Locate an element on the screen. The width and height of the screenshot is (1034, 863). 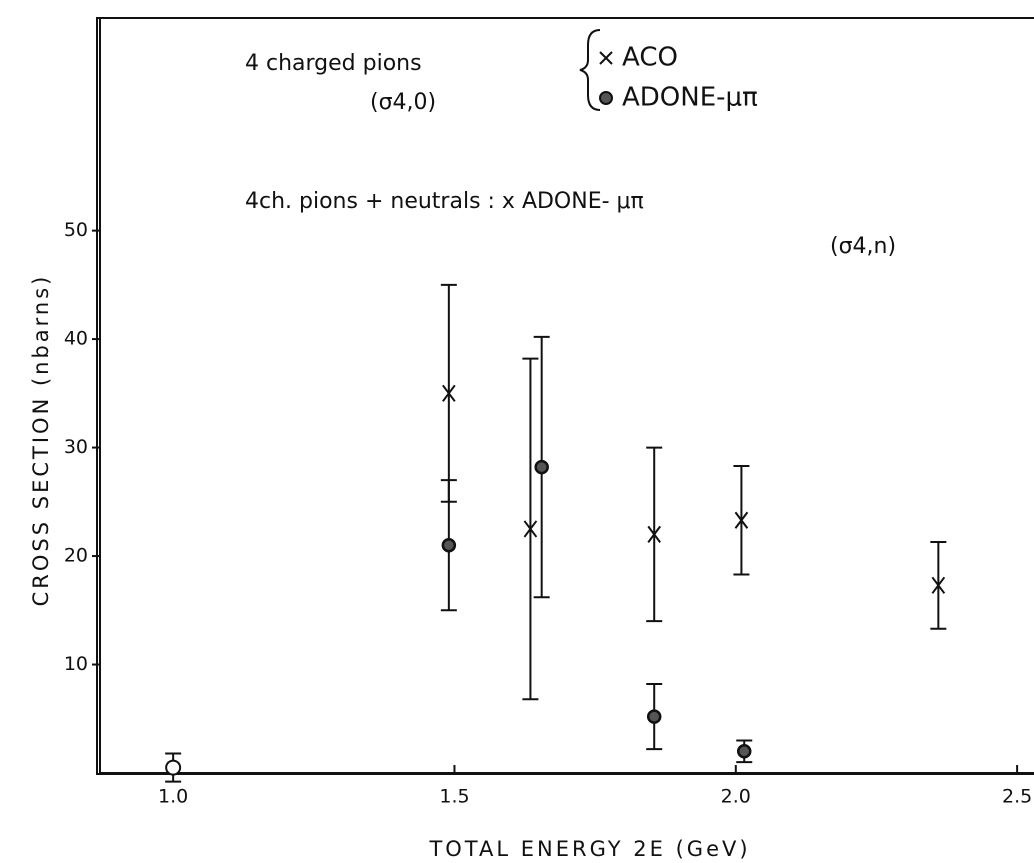
x-tick-label: 2.5 is located at coordinates (1017, 797).